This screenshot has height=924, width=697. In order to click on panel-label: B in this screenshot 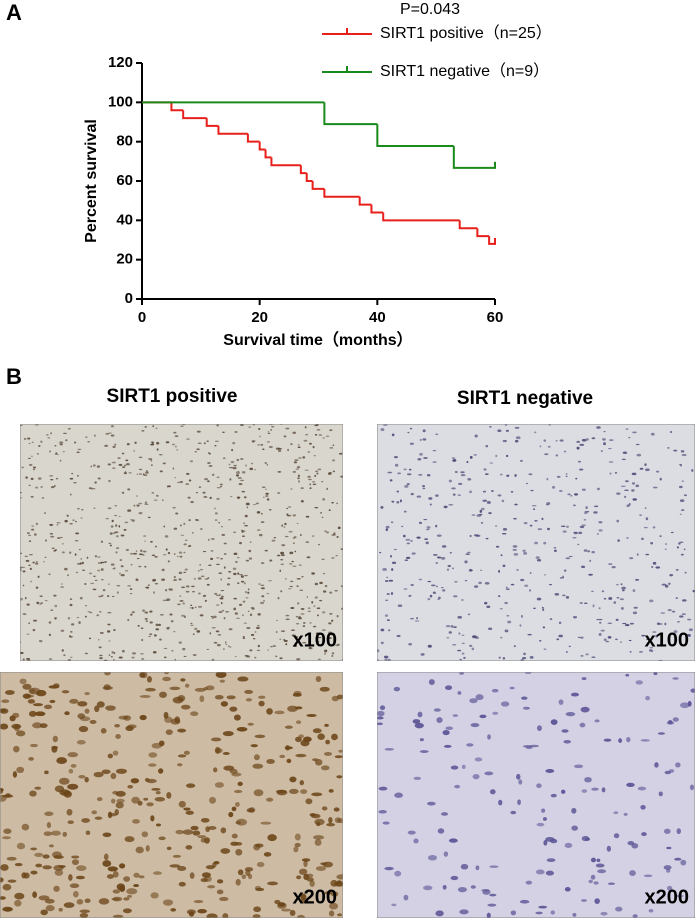, I will do `click(14, 376)`.